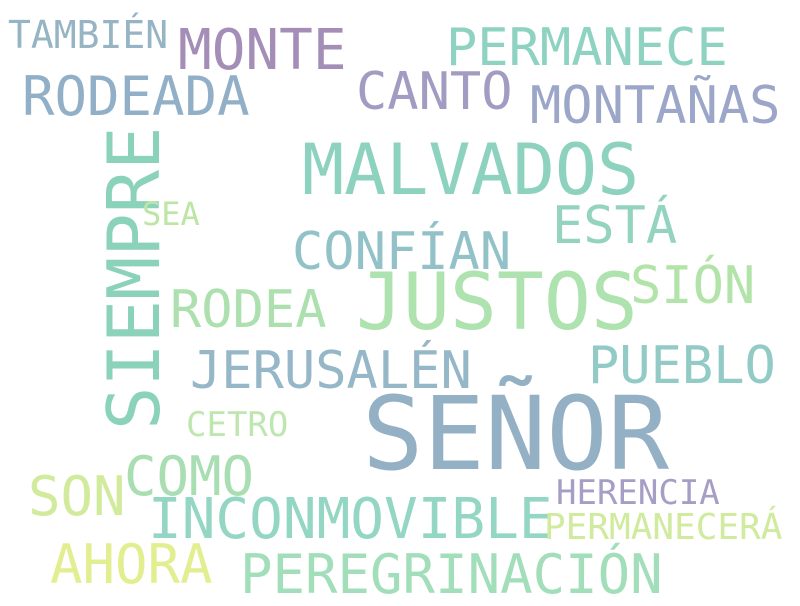  I want to click on word-canto: CANTO, so click(434, 92).